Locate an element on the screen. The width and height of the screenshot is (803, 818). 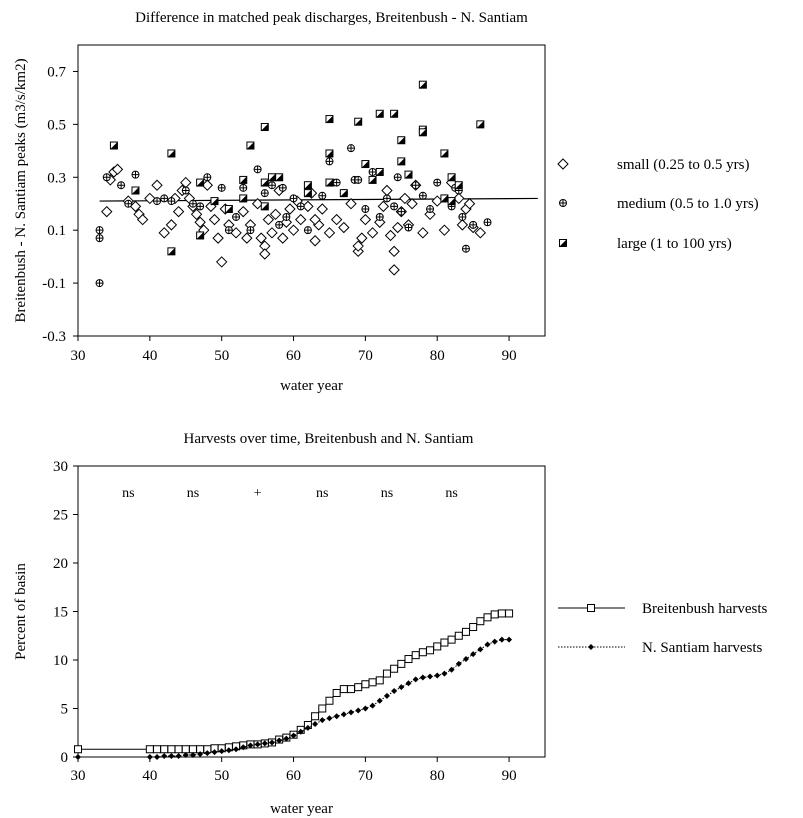
series-filled-diamond is located at coordinates (294, 698).